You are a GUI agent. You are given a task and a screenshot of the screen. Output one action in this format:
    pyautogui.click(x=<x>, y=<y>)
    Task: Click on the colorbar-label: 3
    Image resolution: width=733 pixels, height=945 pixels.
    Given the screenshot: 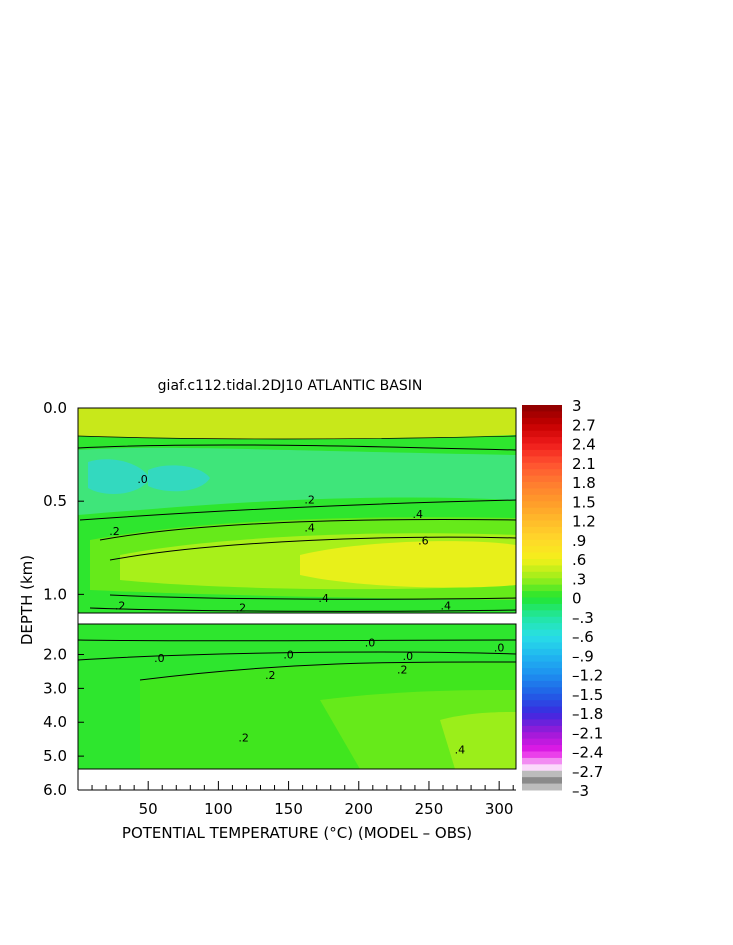 What is the action you would take?
    pyautogui.click(x=577, y=406)
    